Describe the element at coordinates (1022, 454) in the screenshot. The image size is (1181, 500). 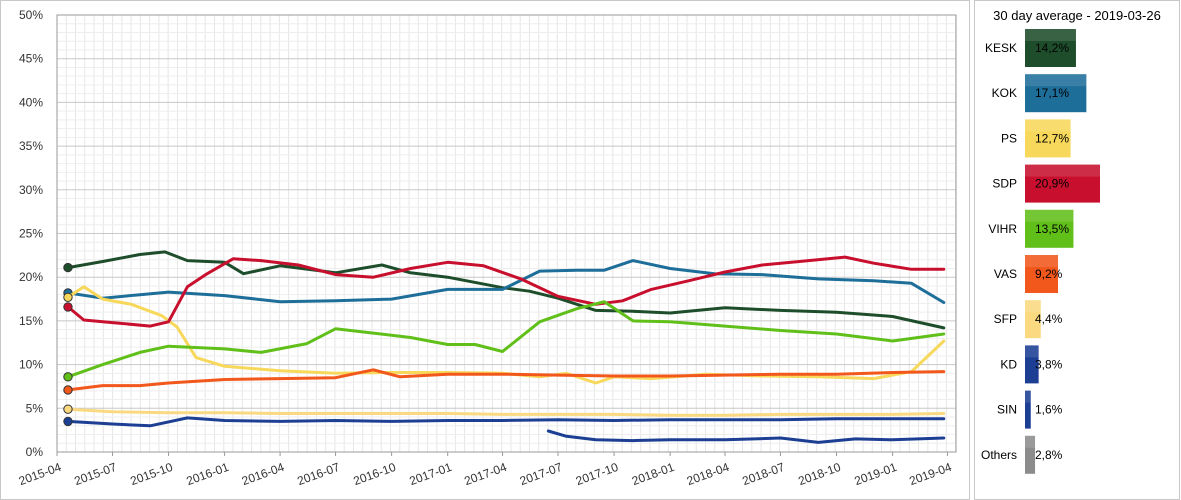
I see `bar-row-others: Others 2,8%` at that location.